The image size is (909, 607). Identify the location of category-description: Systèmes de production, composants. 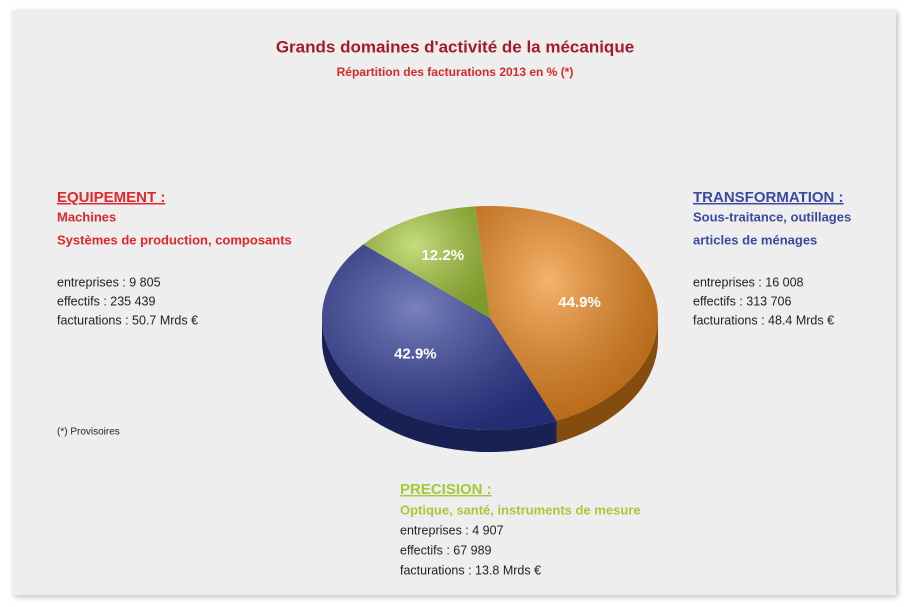
(174, 239).